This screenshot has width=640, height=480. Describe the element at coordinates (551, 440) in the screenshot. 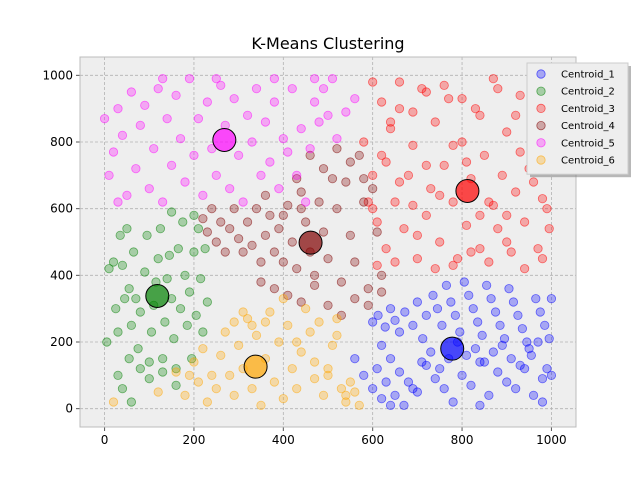

I see `x-tick-label-5: 1000` at that location.